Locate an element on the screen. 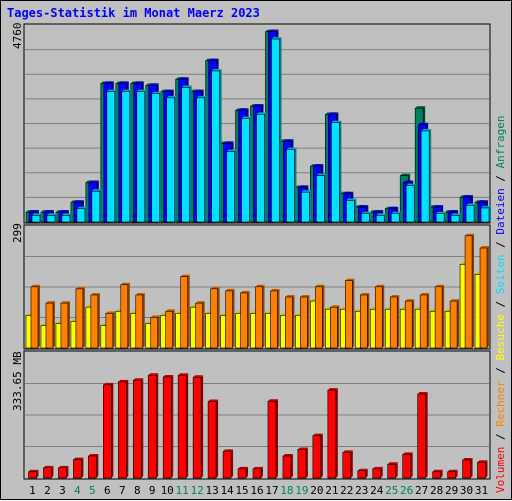 The height and width of the screenshot is (501, 512). x-tick-label: 7 is located at coordinates (122, 490).